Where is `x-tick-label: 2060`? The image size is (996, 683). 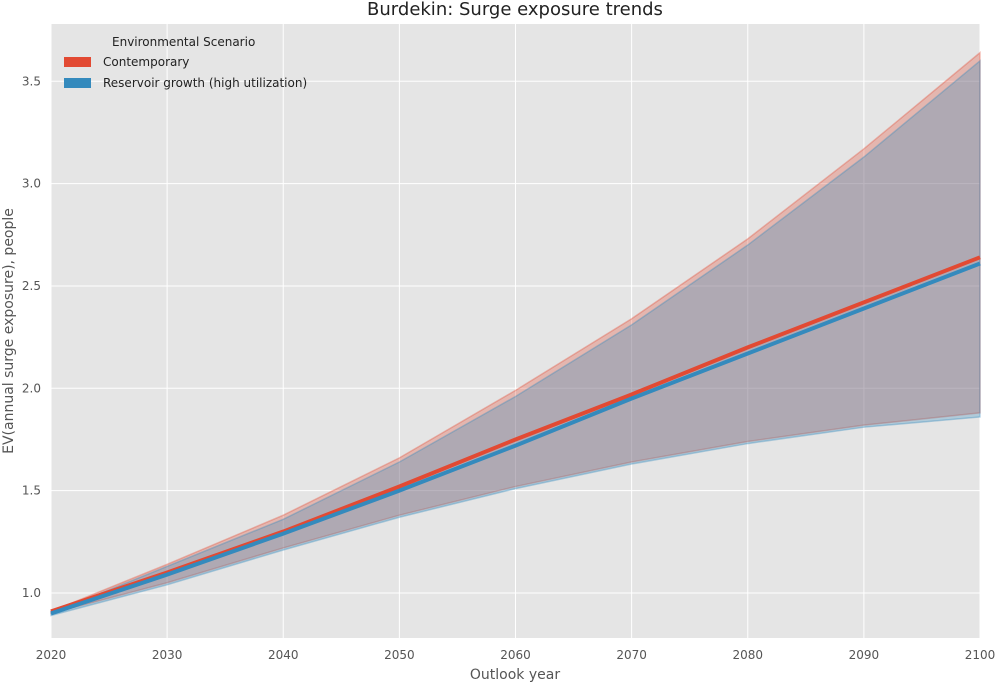 x-tick-label: 2060 is located at coordinates (515, 655).